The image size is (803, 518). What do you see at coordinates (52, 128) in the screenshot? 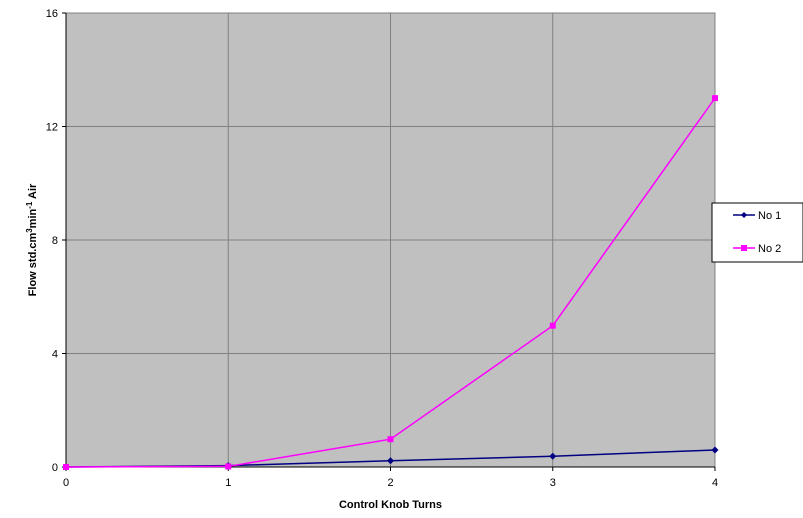
I see `y-tick-label: 12` at bounding box center [52, 128].